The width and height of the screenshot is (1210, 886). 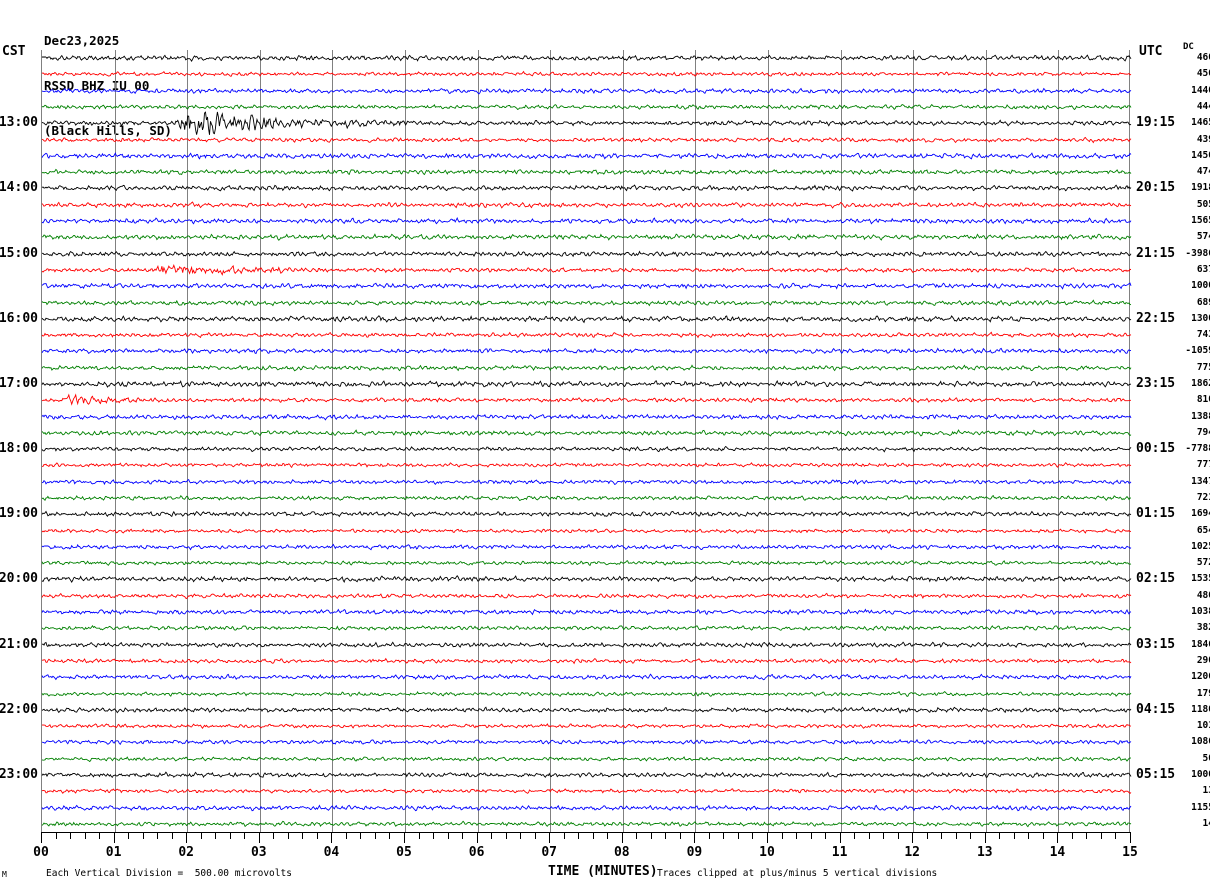 I want to click on x-tick-label-13: 13, so click(x=984, y=852).